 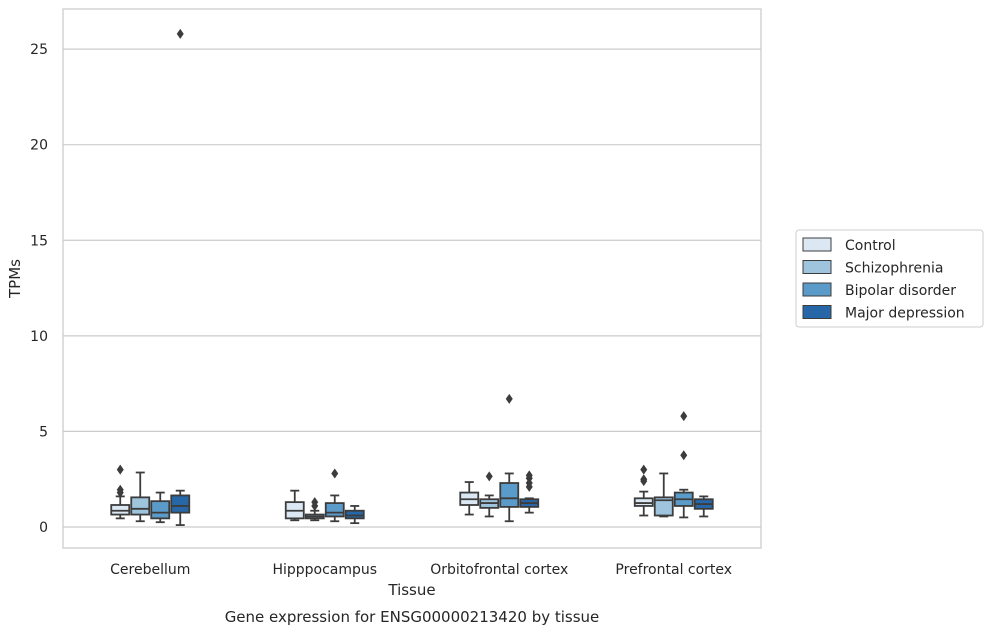 What do you see at coordinates (905, 314) in the screenshot?
I see `legend-label: Major depression` at bounding box center [905, 314].